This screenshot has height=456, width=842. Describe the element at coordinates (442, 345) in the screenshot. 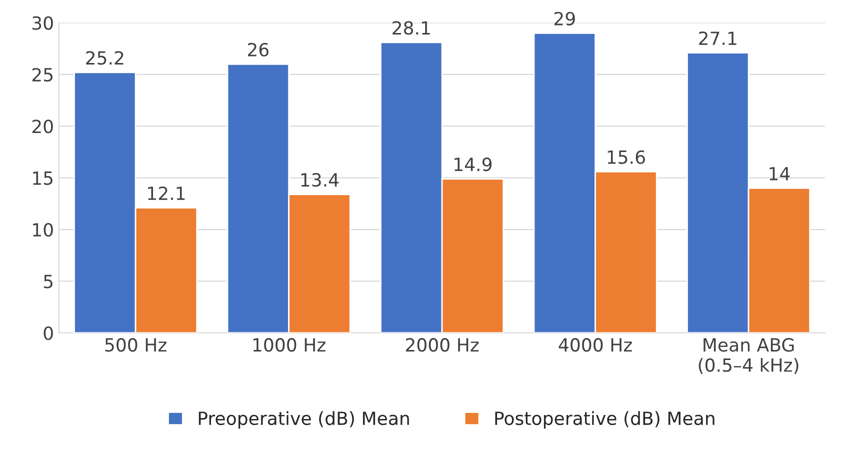

I see `x-tick-label: 2000 Hz` at that location.